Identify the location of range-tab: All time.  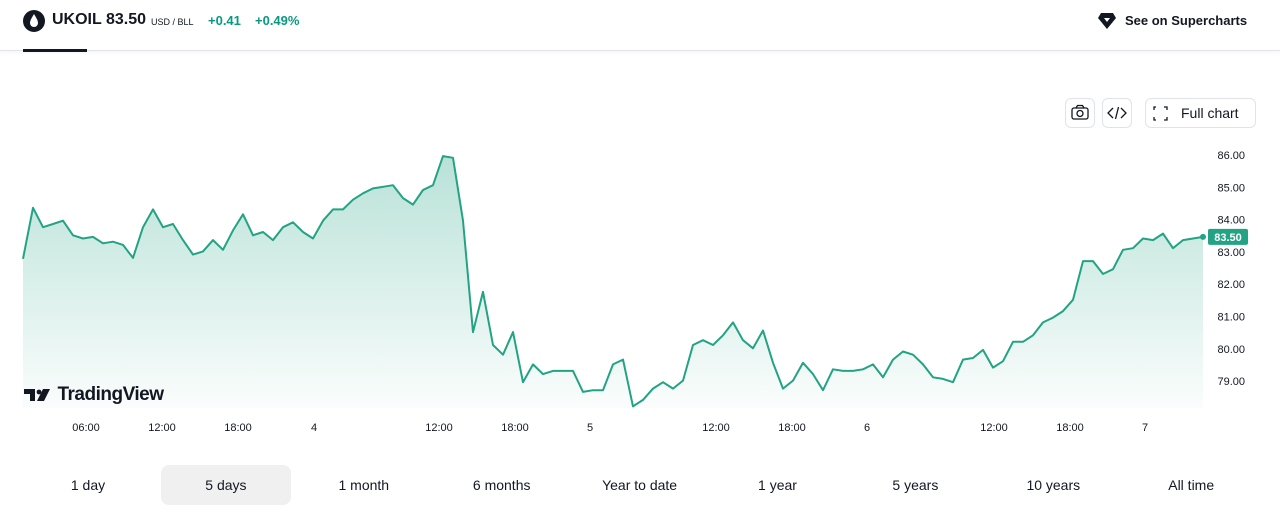
(1191, 485).